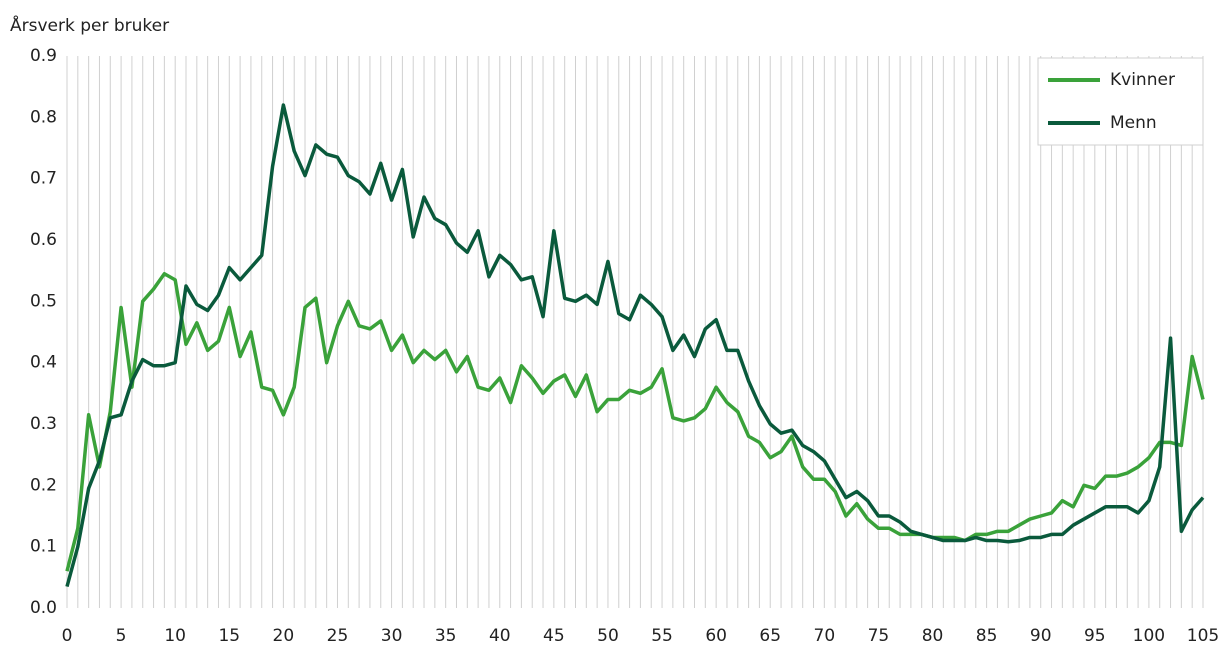  Describe the element at coordinates (175, 636) in the screenshot. I see `x-tick-label: 10` at that location.